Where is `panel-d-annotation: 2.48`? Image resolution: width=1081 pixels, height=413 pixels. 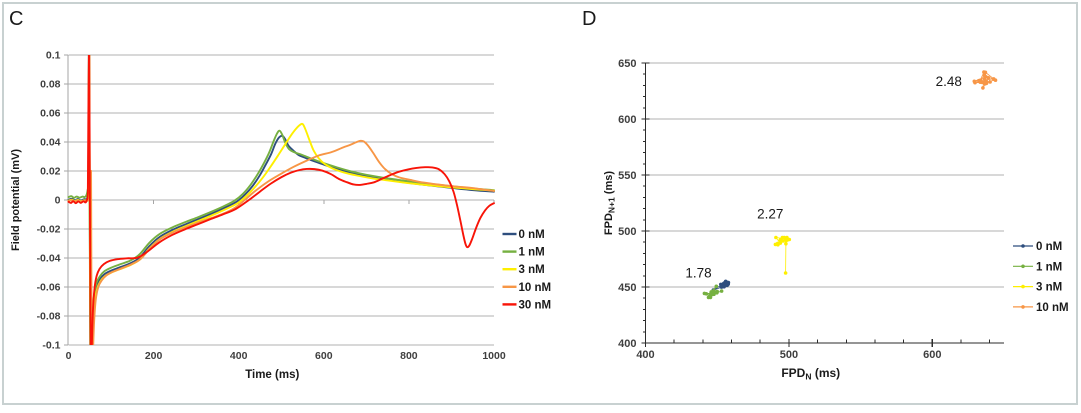 panel-d-annotation: 2.48 is located at coordinates (949, 81).